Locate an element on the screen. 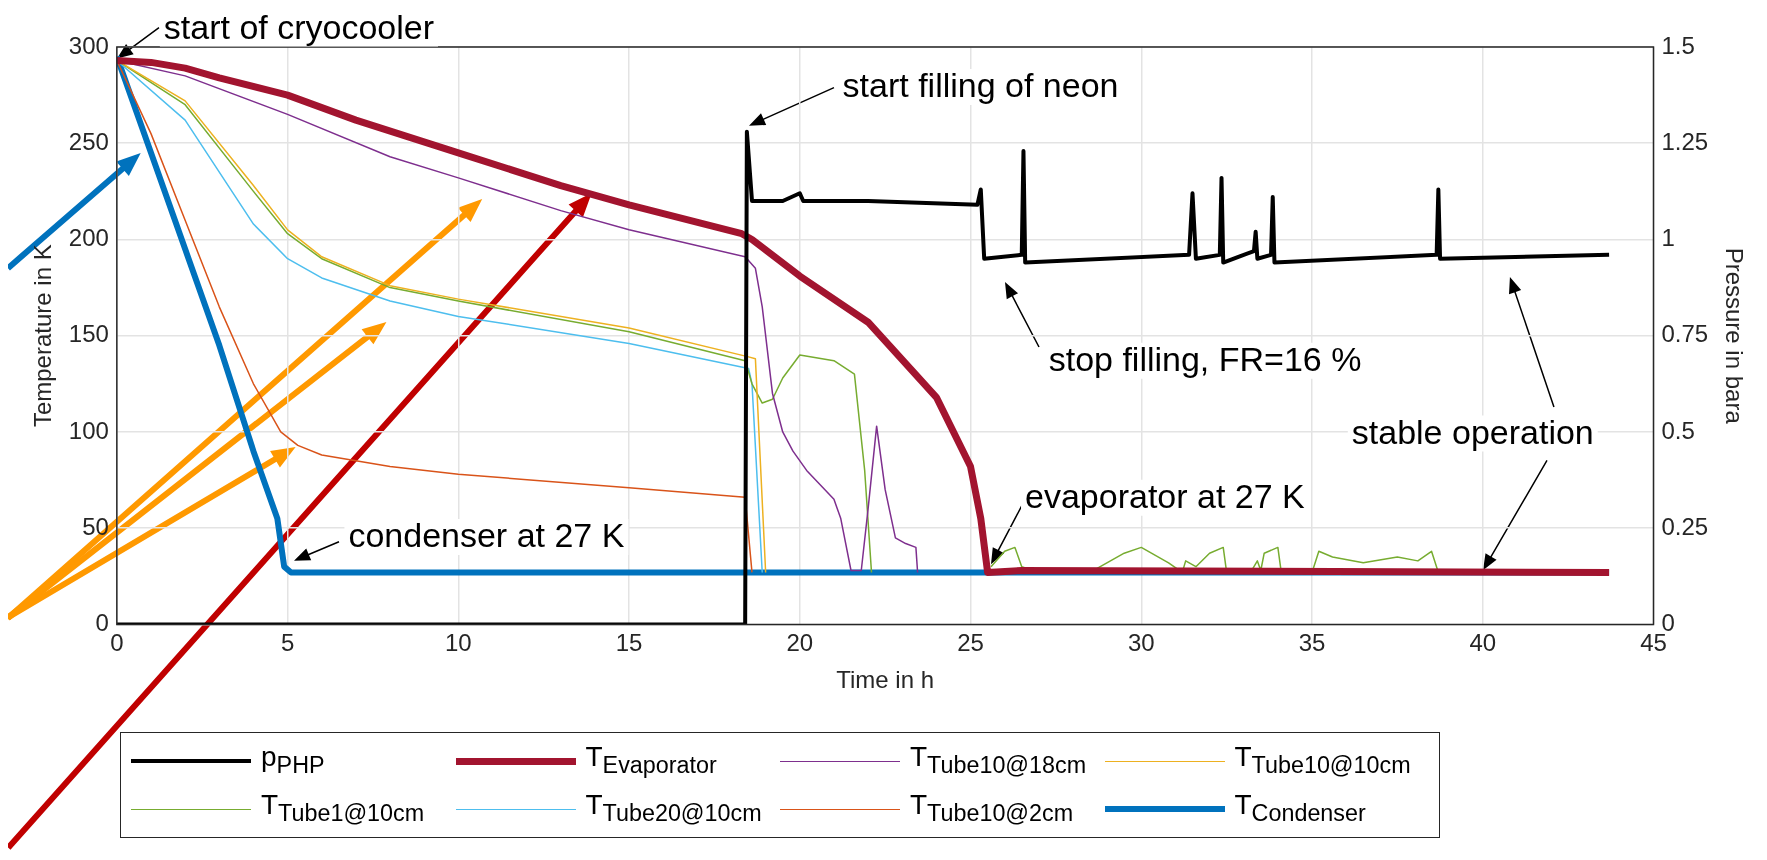  y-tick-label: 300 is located at coordinates (88, 45).